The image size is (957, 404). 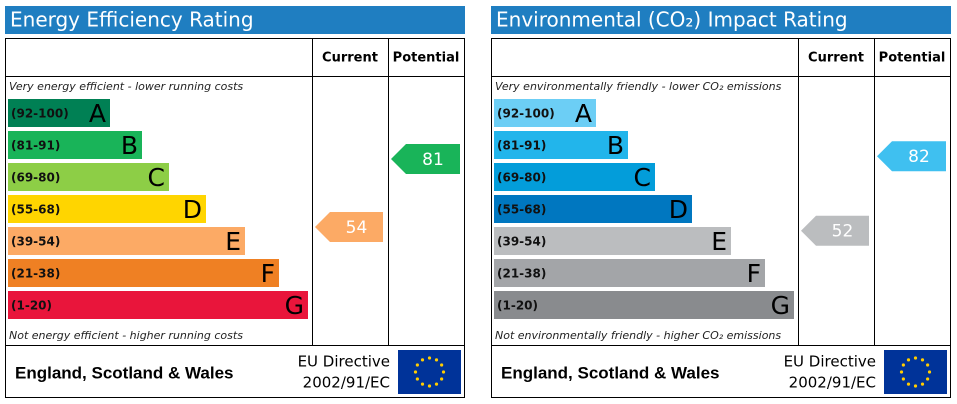 What do you see at coordinates (919, 157) in the screenshot?
I see `rating-value: 82` at bounding box center [919, 157].